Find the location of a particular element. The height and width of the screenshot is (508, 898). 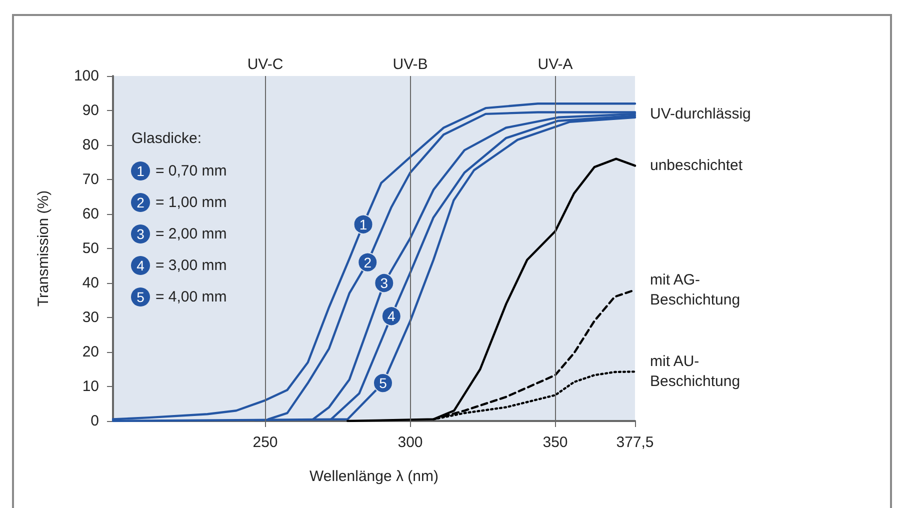

text: 2 is located at coordinates (140, 202).